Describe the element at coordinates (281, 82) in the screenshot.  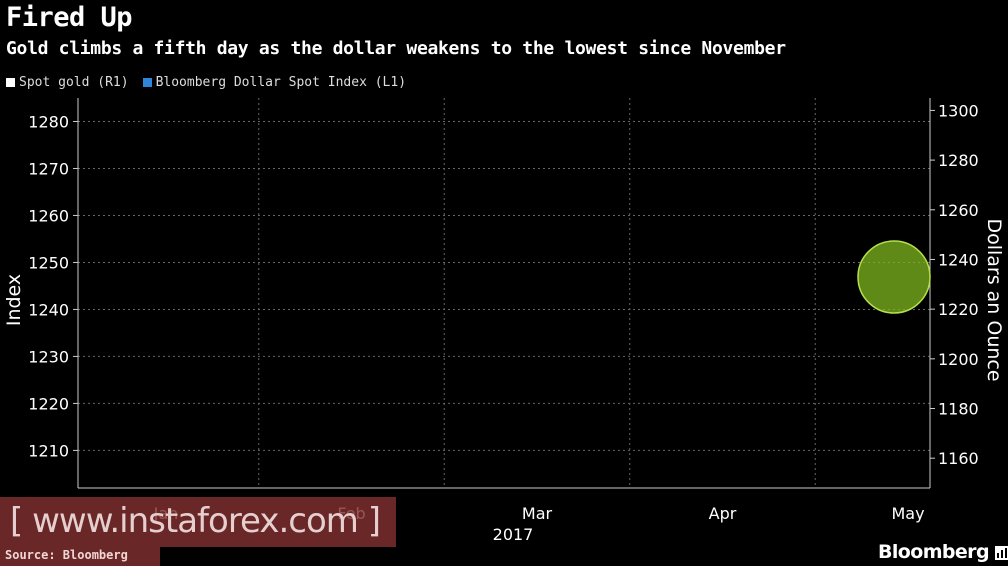
I see `legend-label-dollar: Bloomberg Dollar Spot Index (L1)` at that location.